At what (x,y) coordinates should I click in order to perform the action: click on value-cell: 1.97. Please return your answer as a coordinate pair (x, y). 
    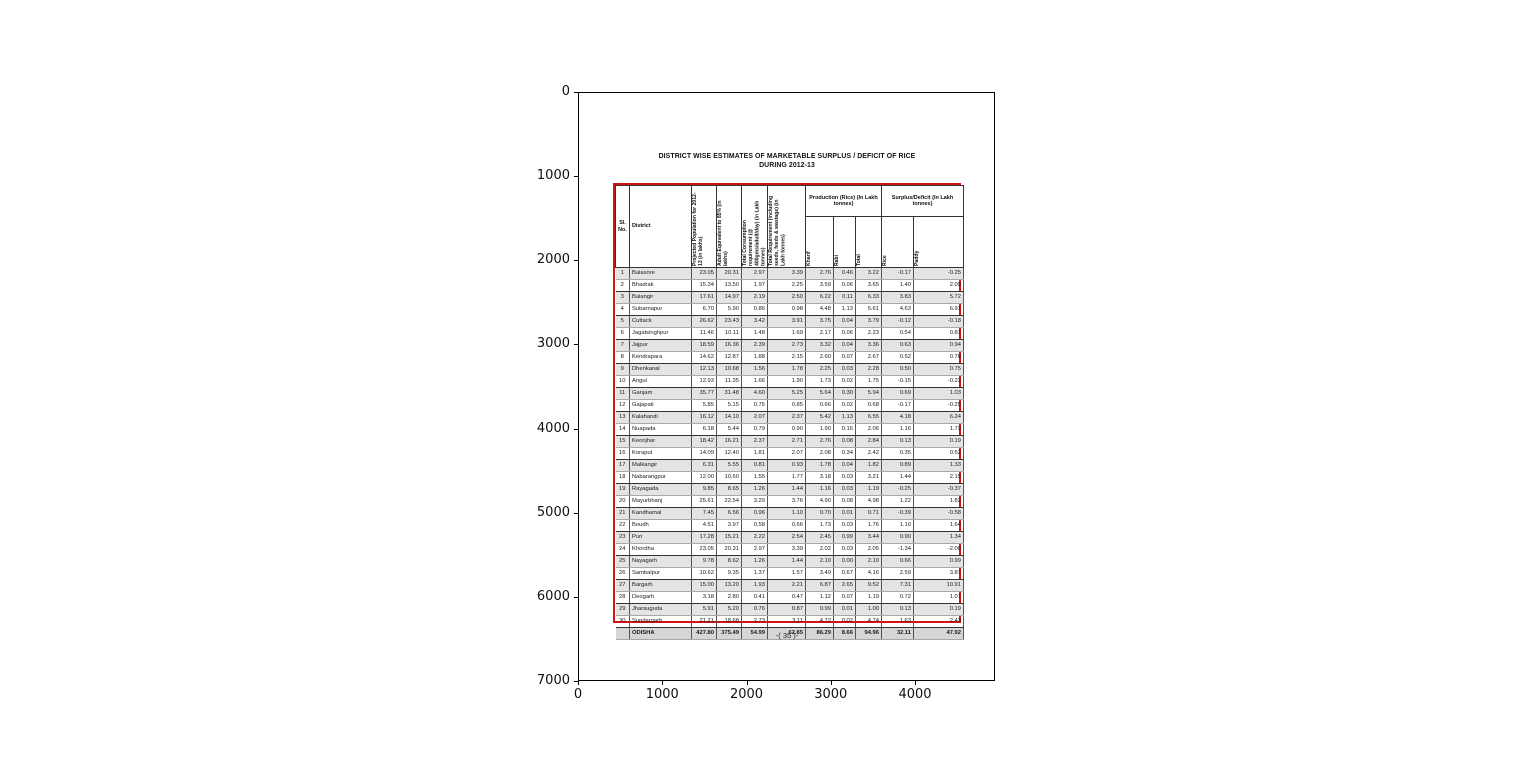
    Looking at the image, I should click on (754, 285).